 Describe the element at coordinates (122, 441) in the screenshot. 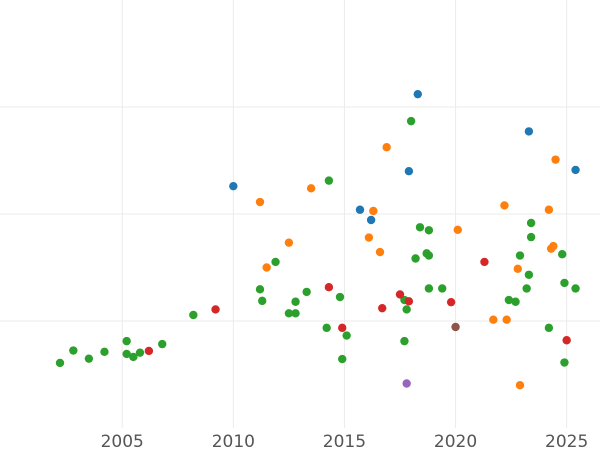

I see `x-tick-label: 2005` at that location.